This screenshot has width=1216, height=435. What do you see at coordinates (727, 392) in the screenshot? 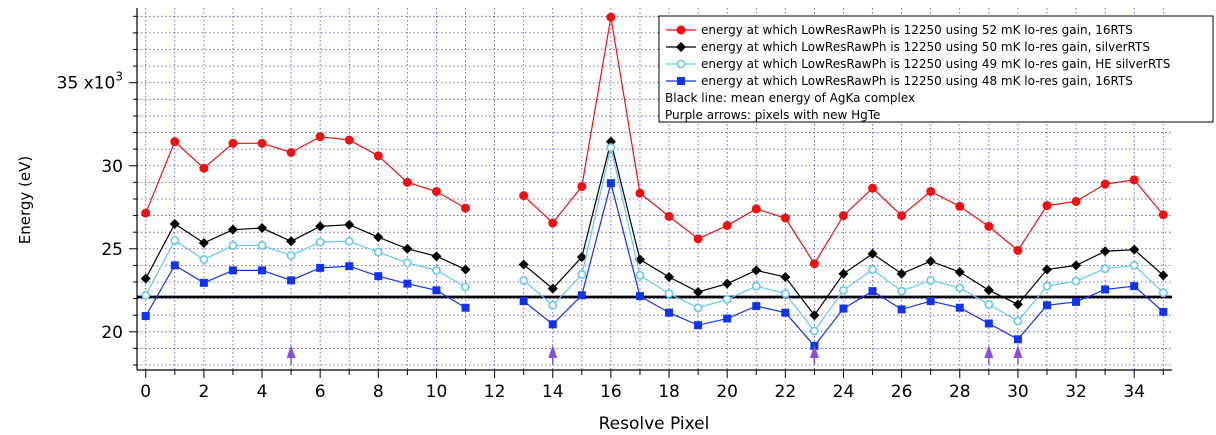
I see `x-tick-label: 20` at bounding box center [727, 392].